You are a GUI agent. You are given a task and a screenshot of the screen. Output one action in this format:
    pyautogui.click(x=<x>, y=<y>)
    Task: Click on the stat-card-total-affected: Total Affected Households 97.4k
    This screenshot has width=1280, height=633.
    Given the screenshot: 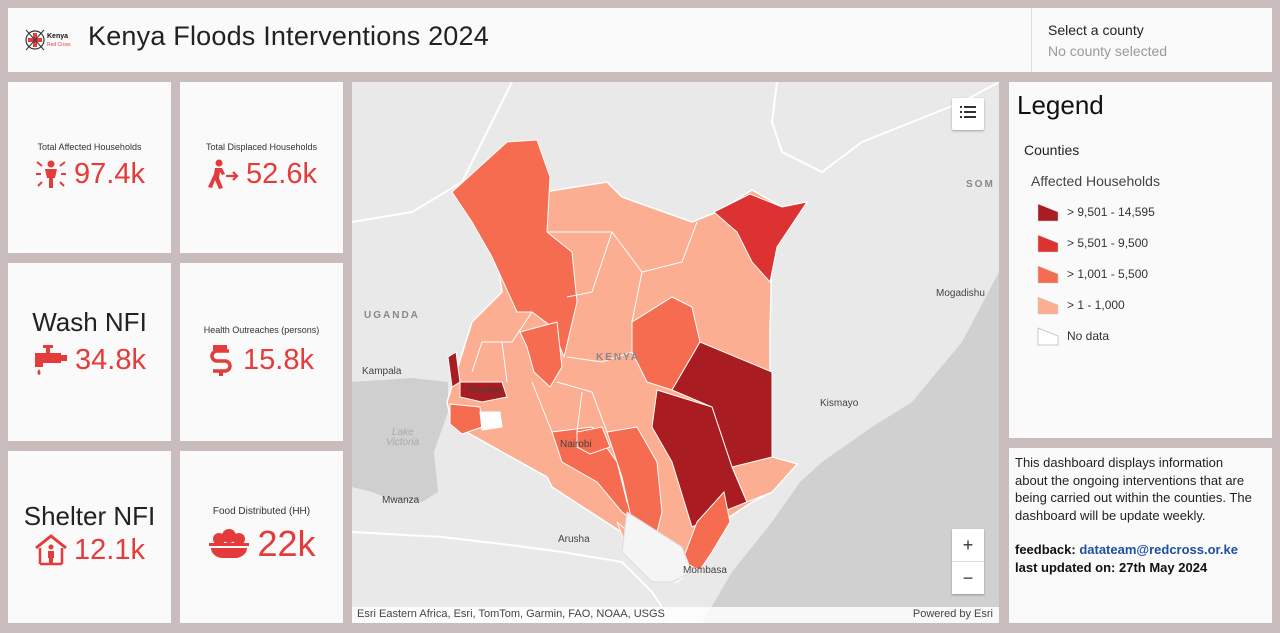 What is the action you would take?
    pyautogui.click(x=89, y=167)
    